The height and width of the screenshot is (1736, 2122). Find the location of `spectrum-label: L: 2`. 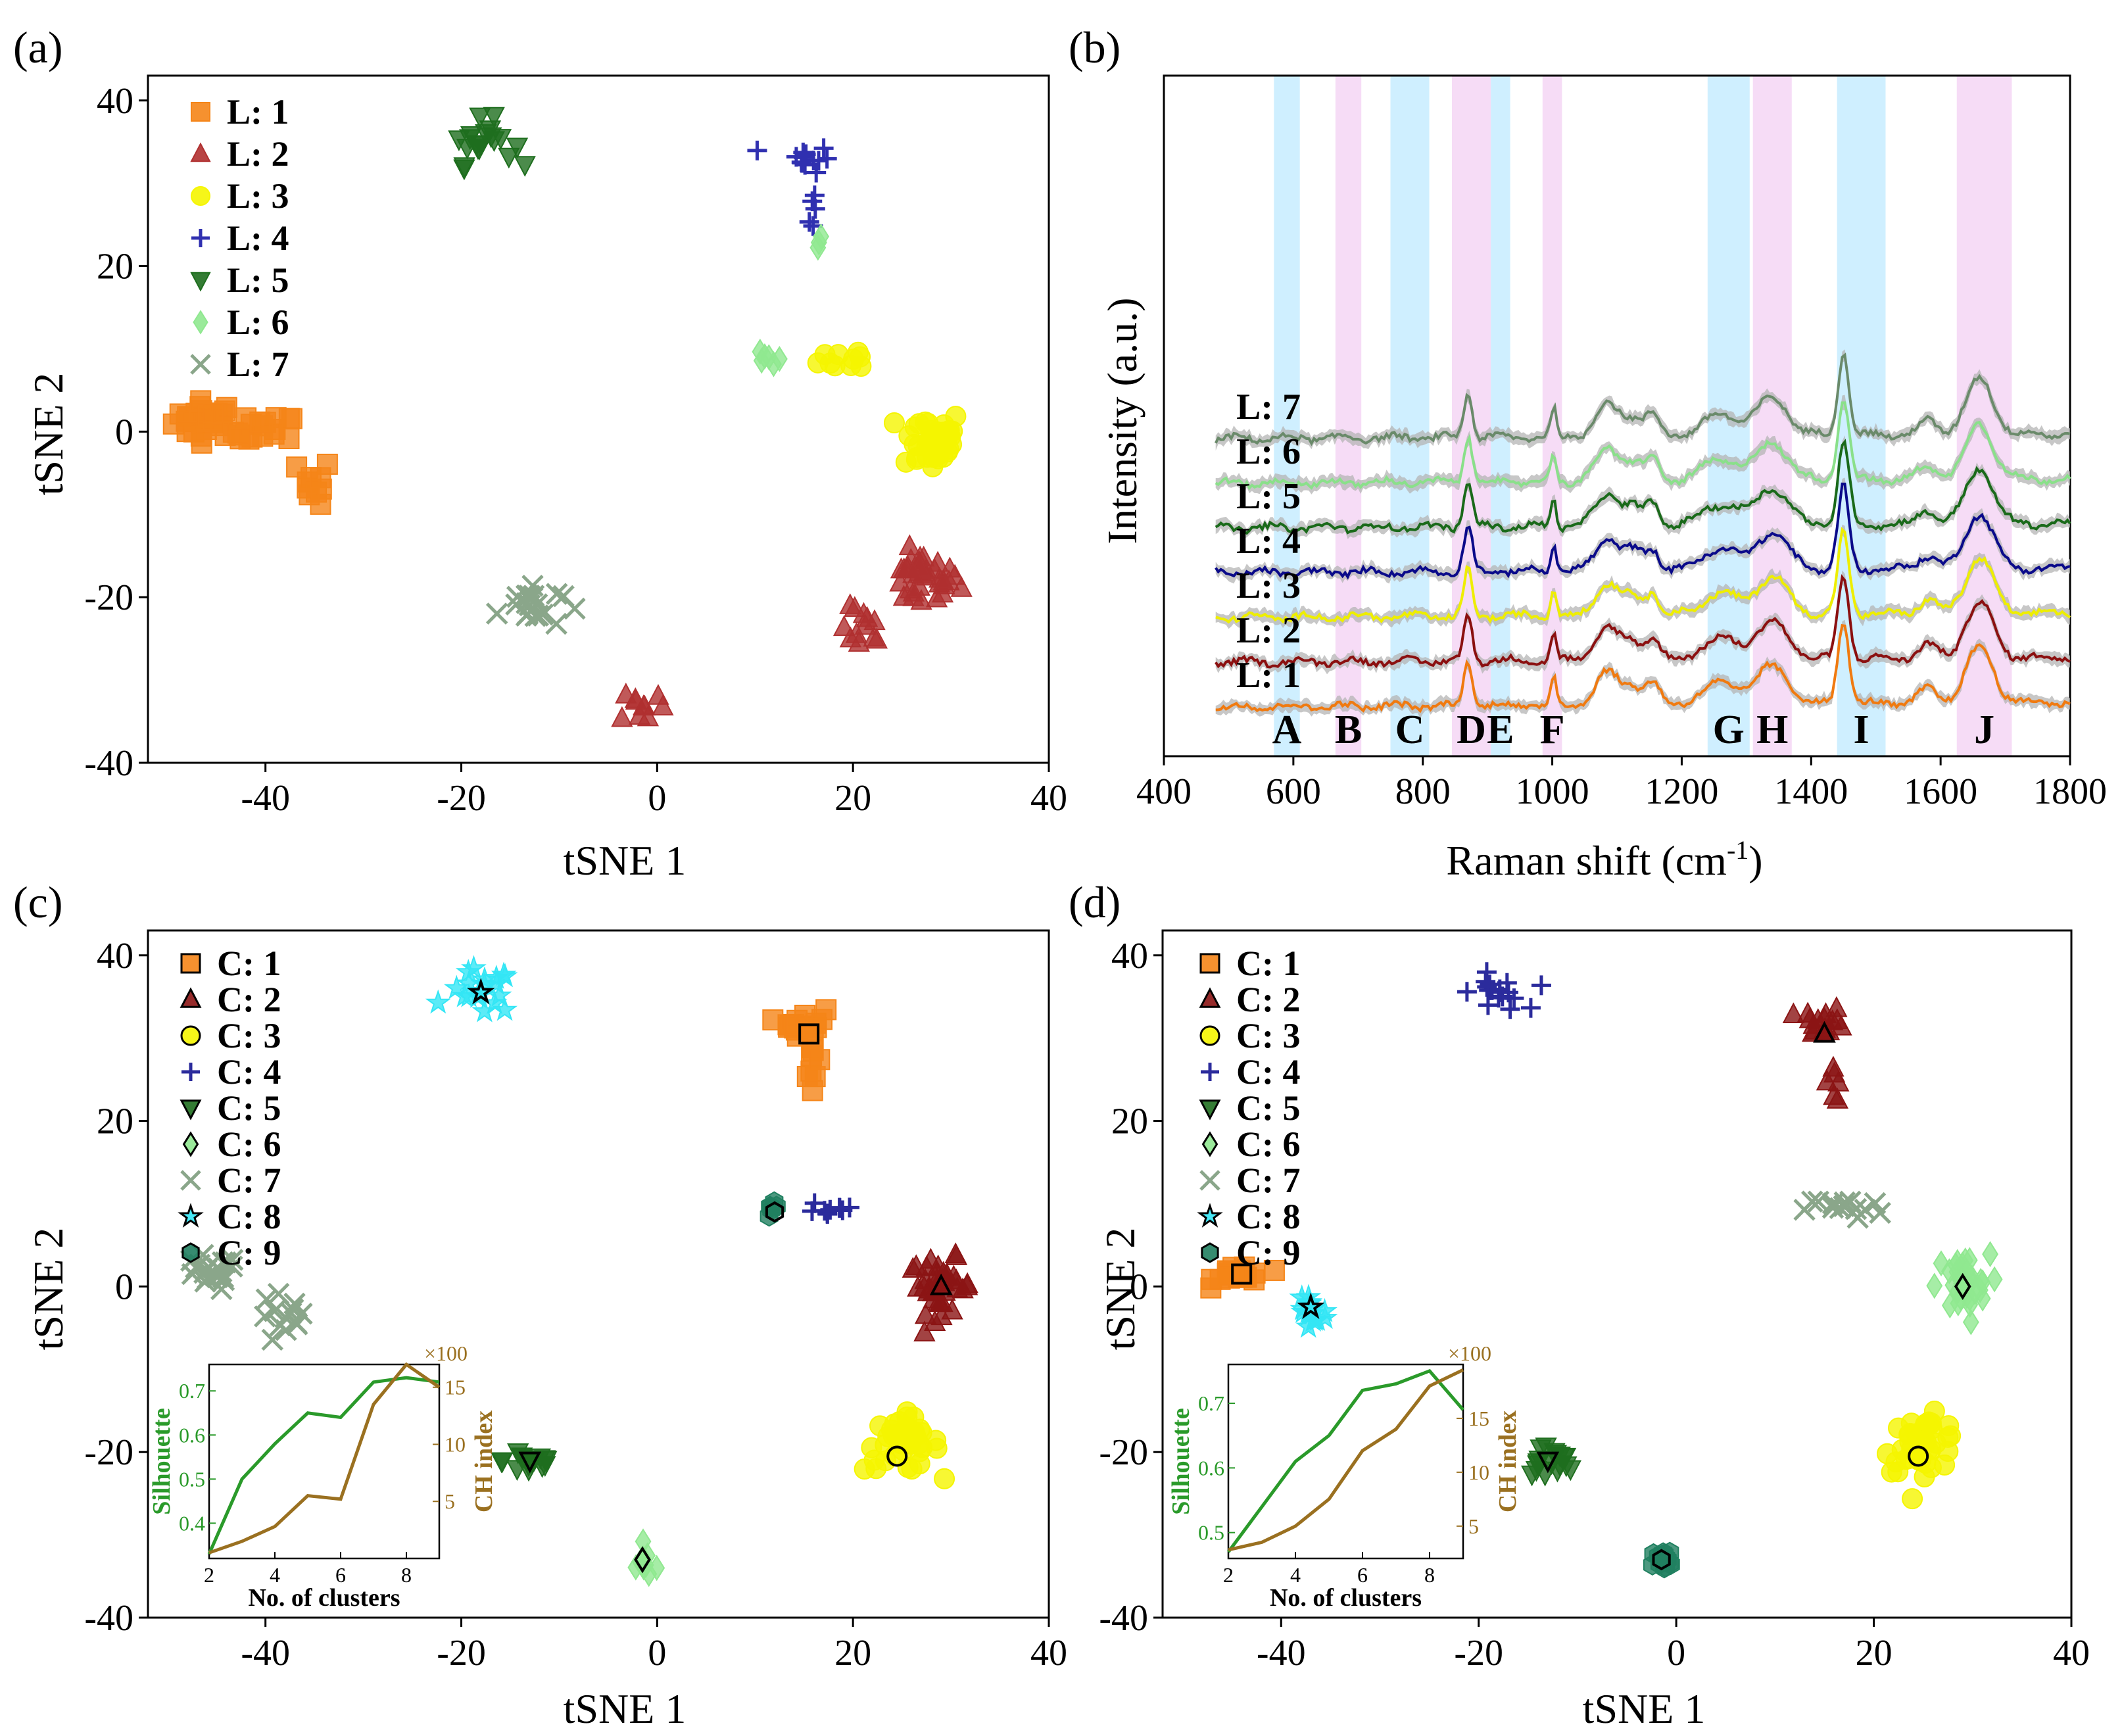

spectrum-label: L: 2 is located at coordinates (1268, 630).